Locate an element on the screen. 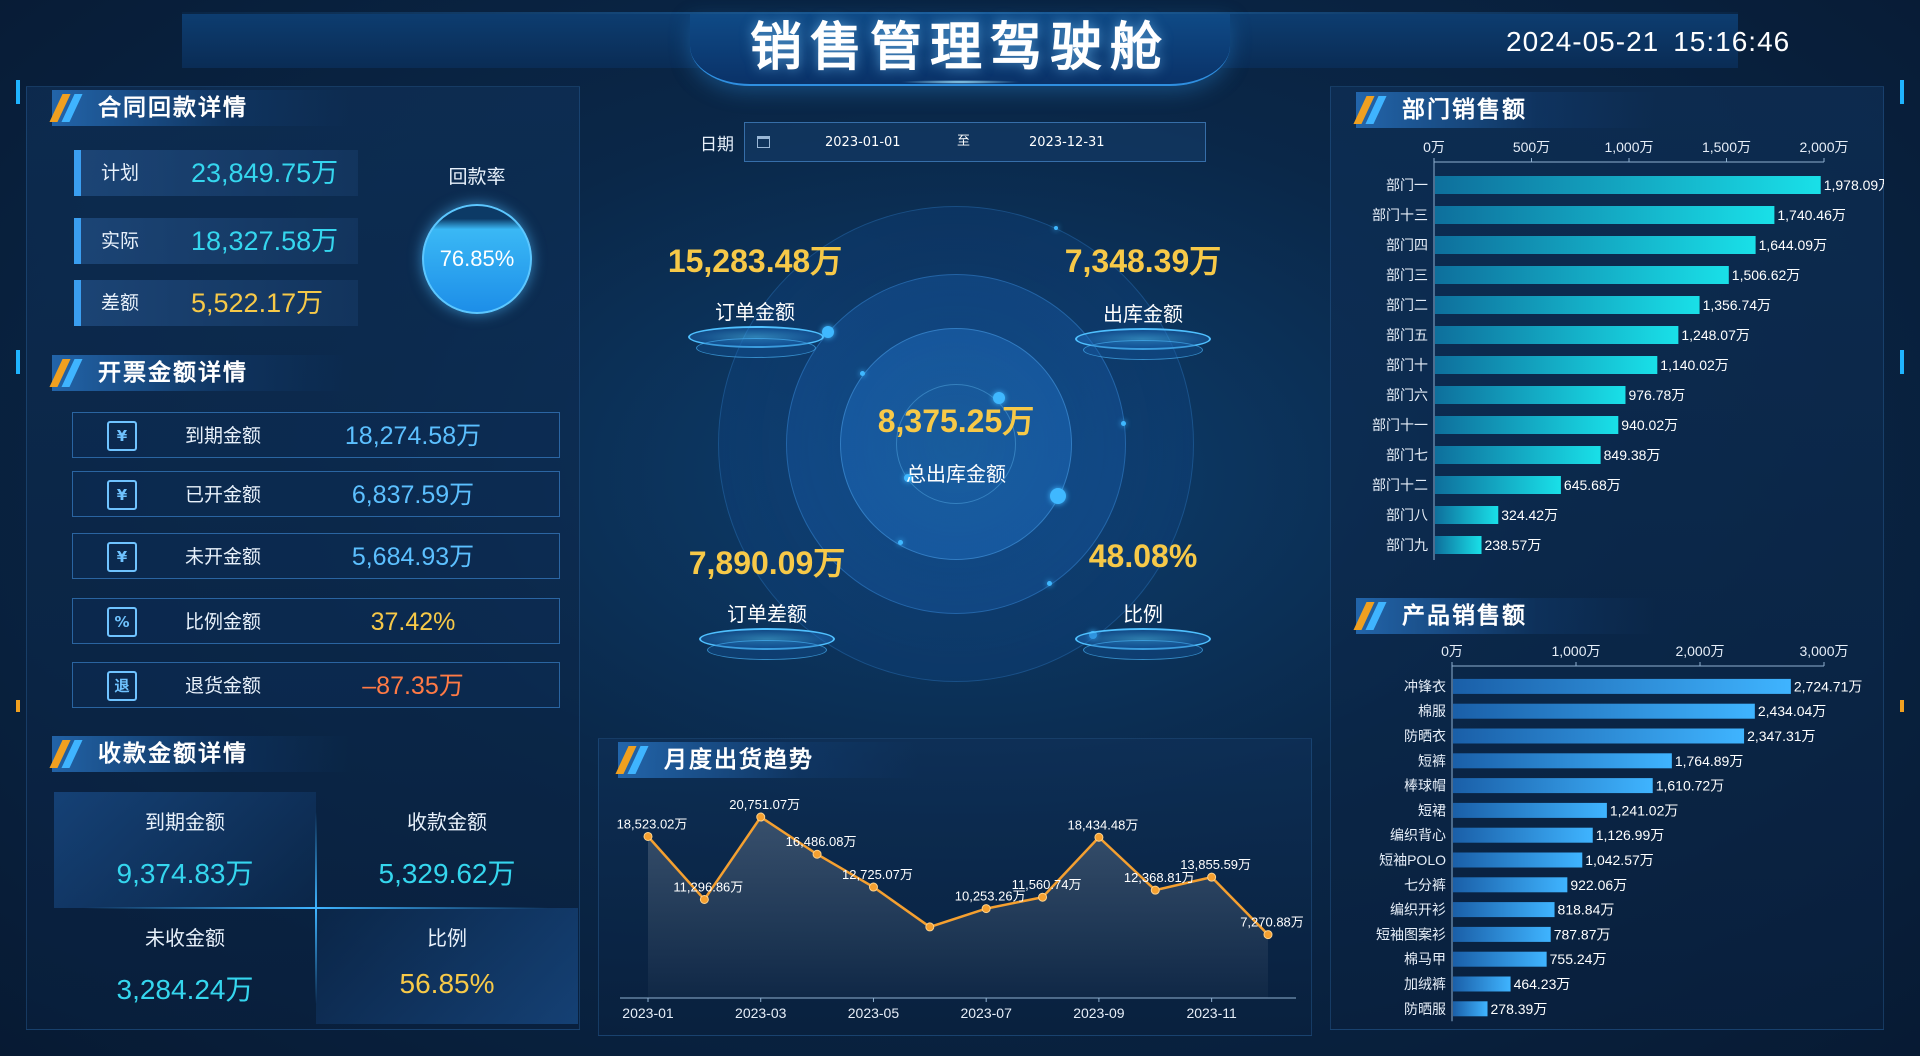  ratio-pedestal is located at coordinates (1143, 642).